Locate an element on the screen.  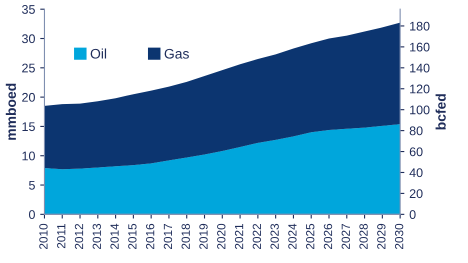
y-tick-label: 10 is located at coordinates (28, 156).